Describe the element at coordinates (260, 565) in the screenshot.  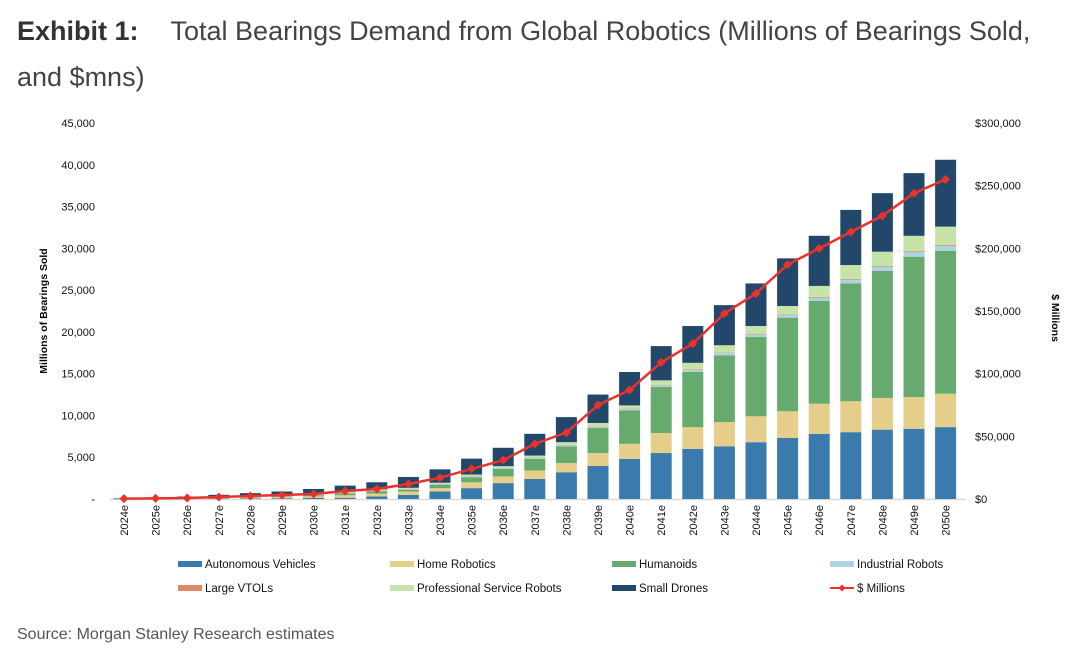
I see `legend-label: Autonomous Vehicles` at that location.